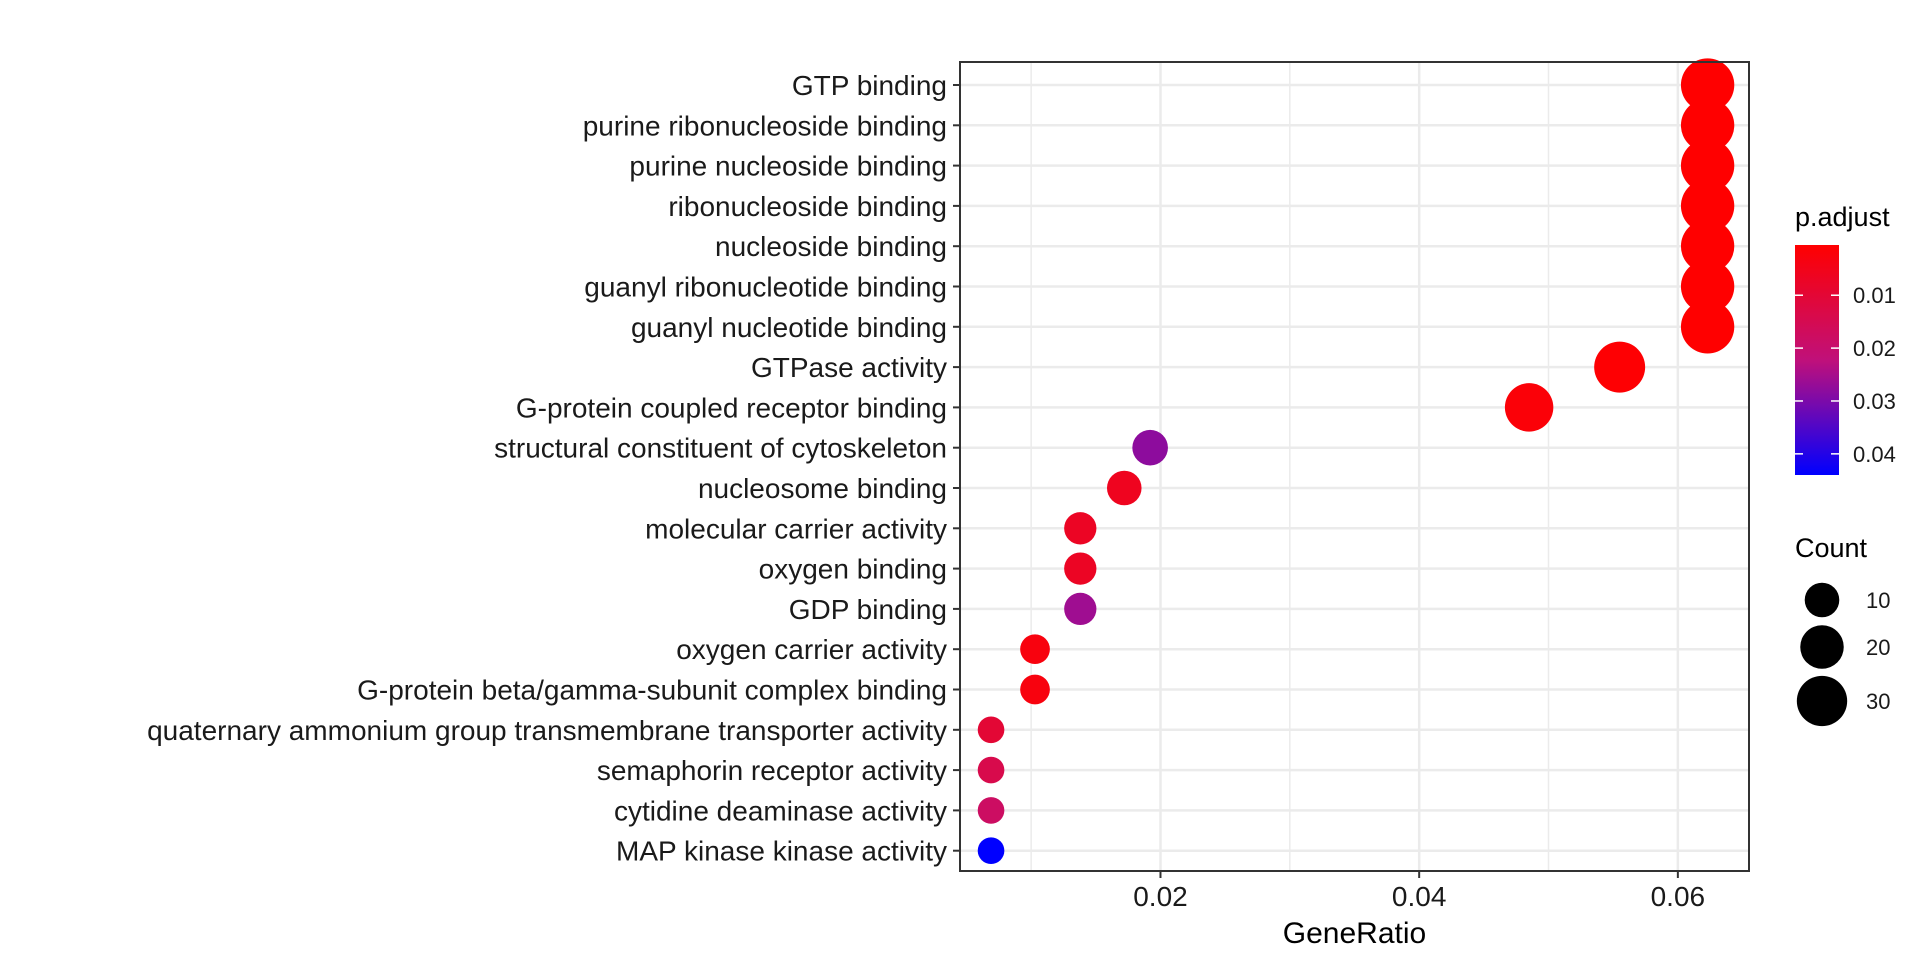 This screenshot has width=1920, height=960. Describe the element at coordinates (1842, 217) in the screenshot. I see `color-legend-title: p.adjust` at that location.